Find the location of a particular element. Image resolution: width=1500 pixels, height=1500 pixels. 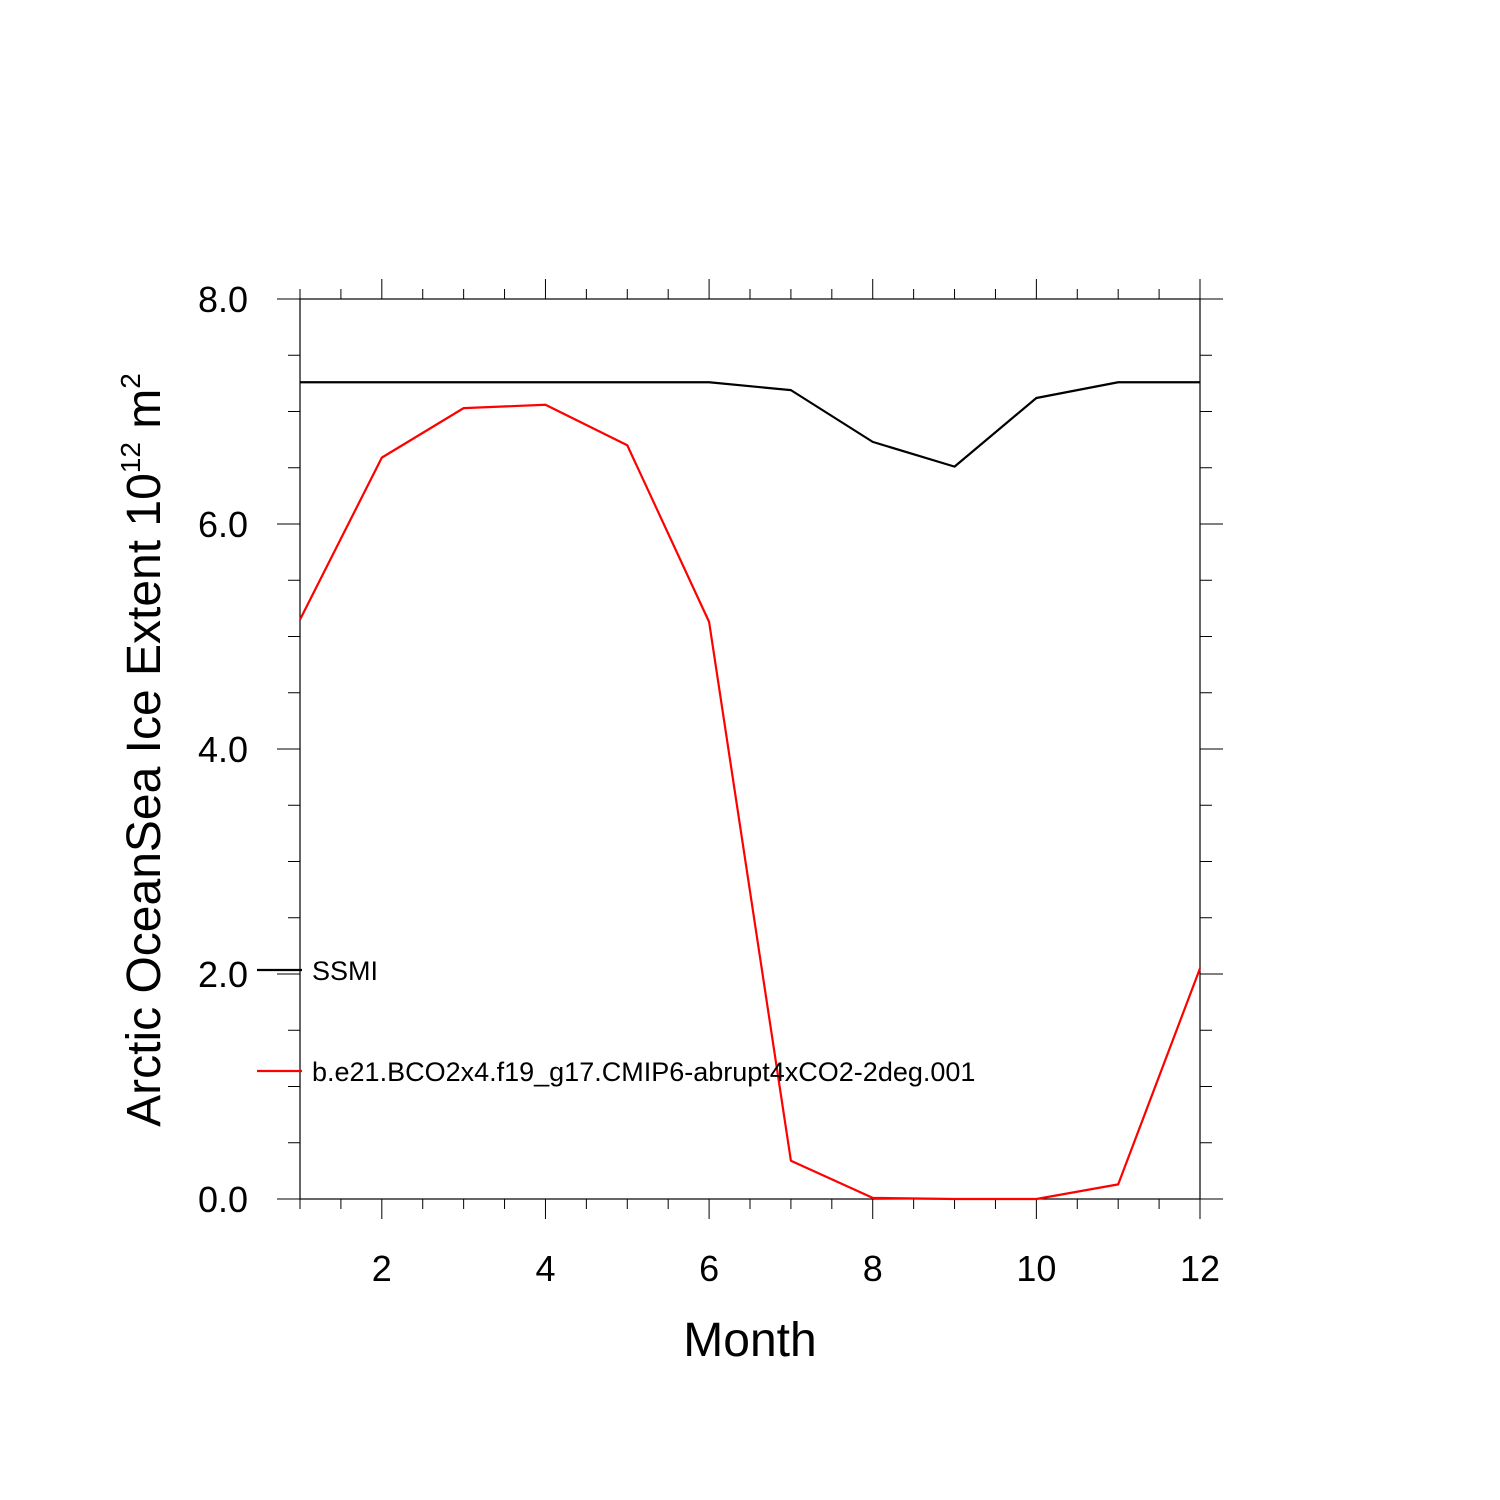

y-axis-title-unit: m is located at coordinates (144, 415).